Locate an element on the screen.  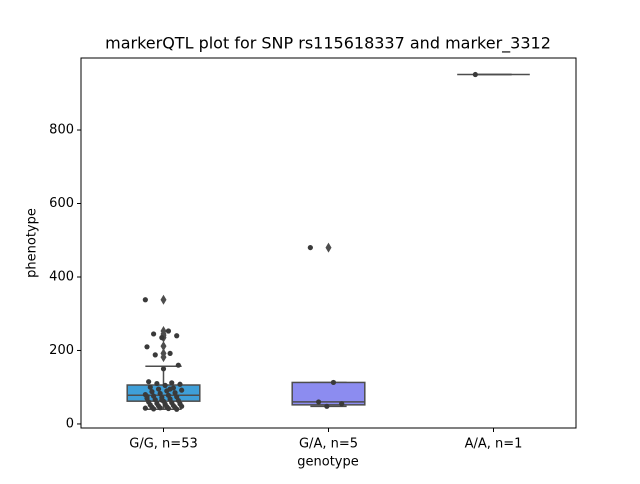
y-tick-label: 400 is located at coordinates (61, 276).